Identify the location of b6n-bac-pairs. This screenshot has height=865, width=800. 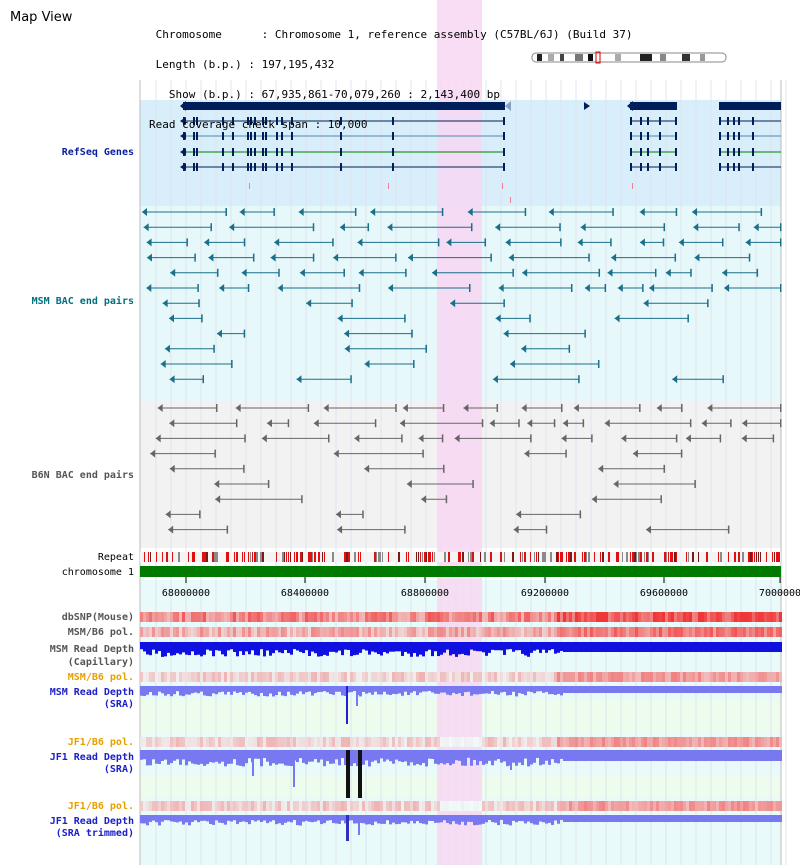
(466, 469).